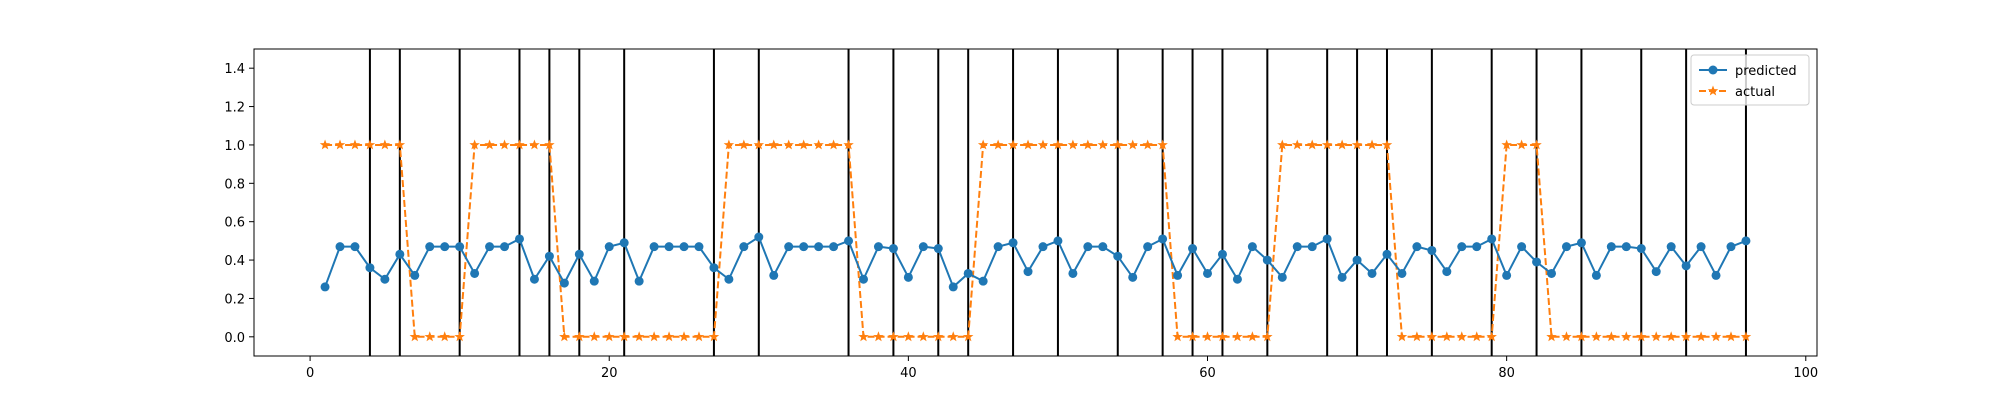 This screenshot has width=2000, height=400. Describe the element at coordinates (310, 373) in the screenshot. I see `x-tick-label-0: 0` at that location.